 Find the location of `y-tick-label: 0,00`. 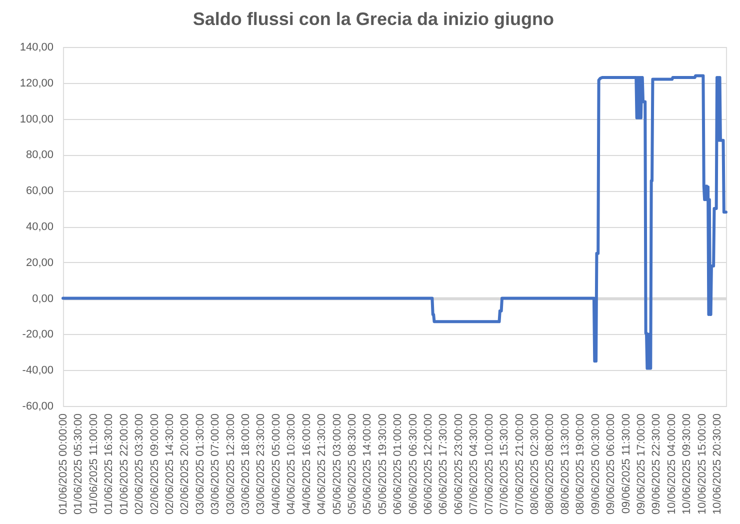

y-tick-label: 0,00 is located at coordinates (43, 298).